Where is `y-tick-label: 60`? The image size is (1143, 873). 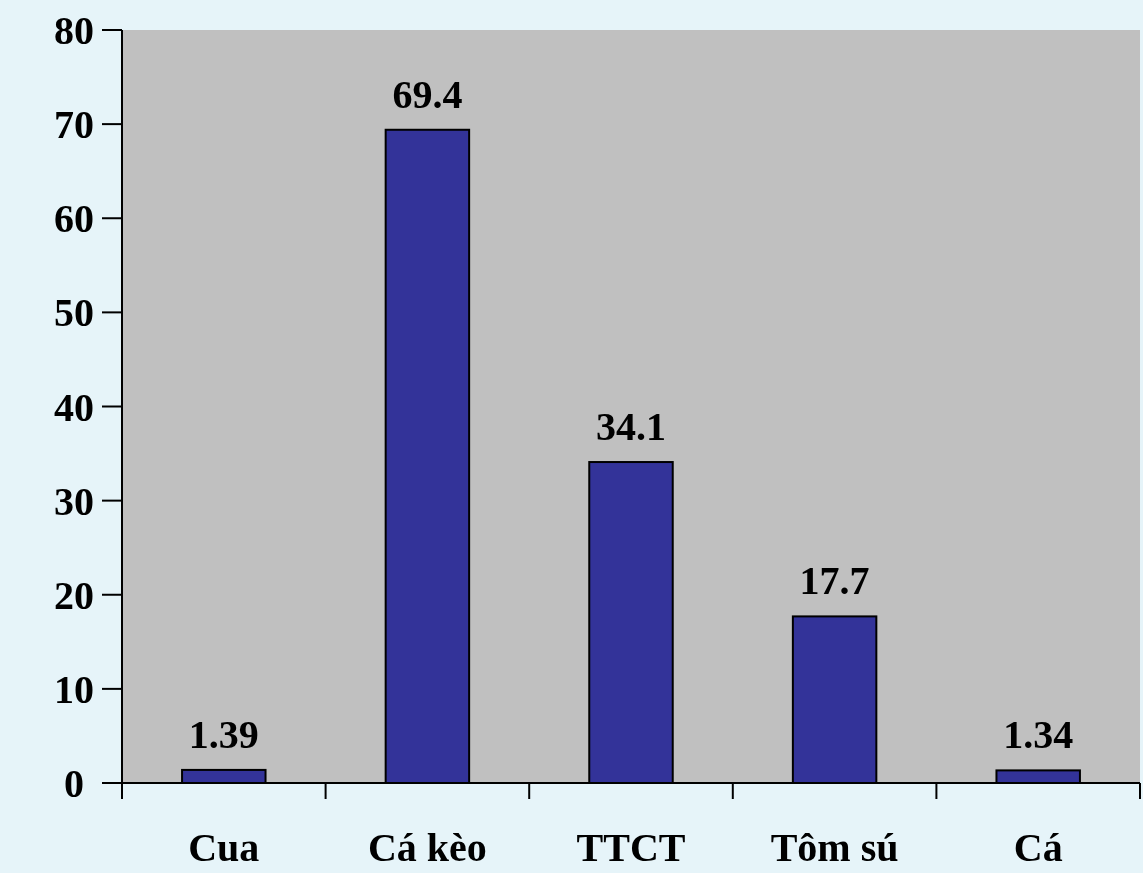
y-tick-label: 60 is located at coordinates (74, 219).